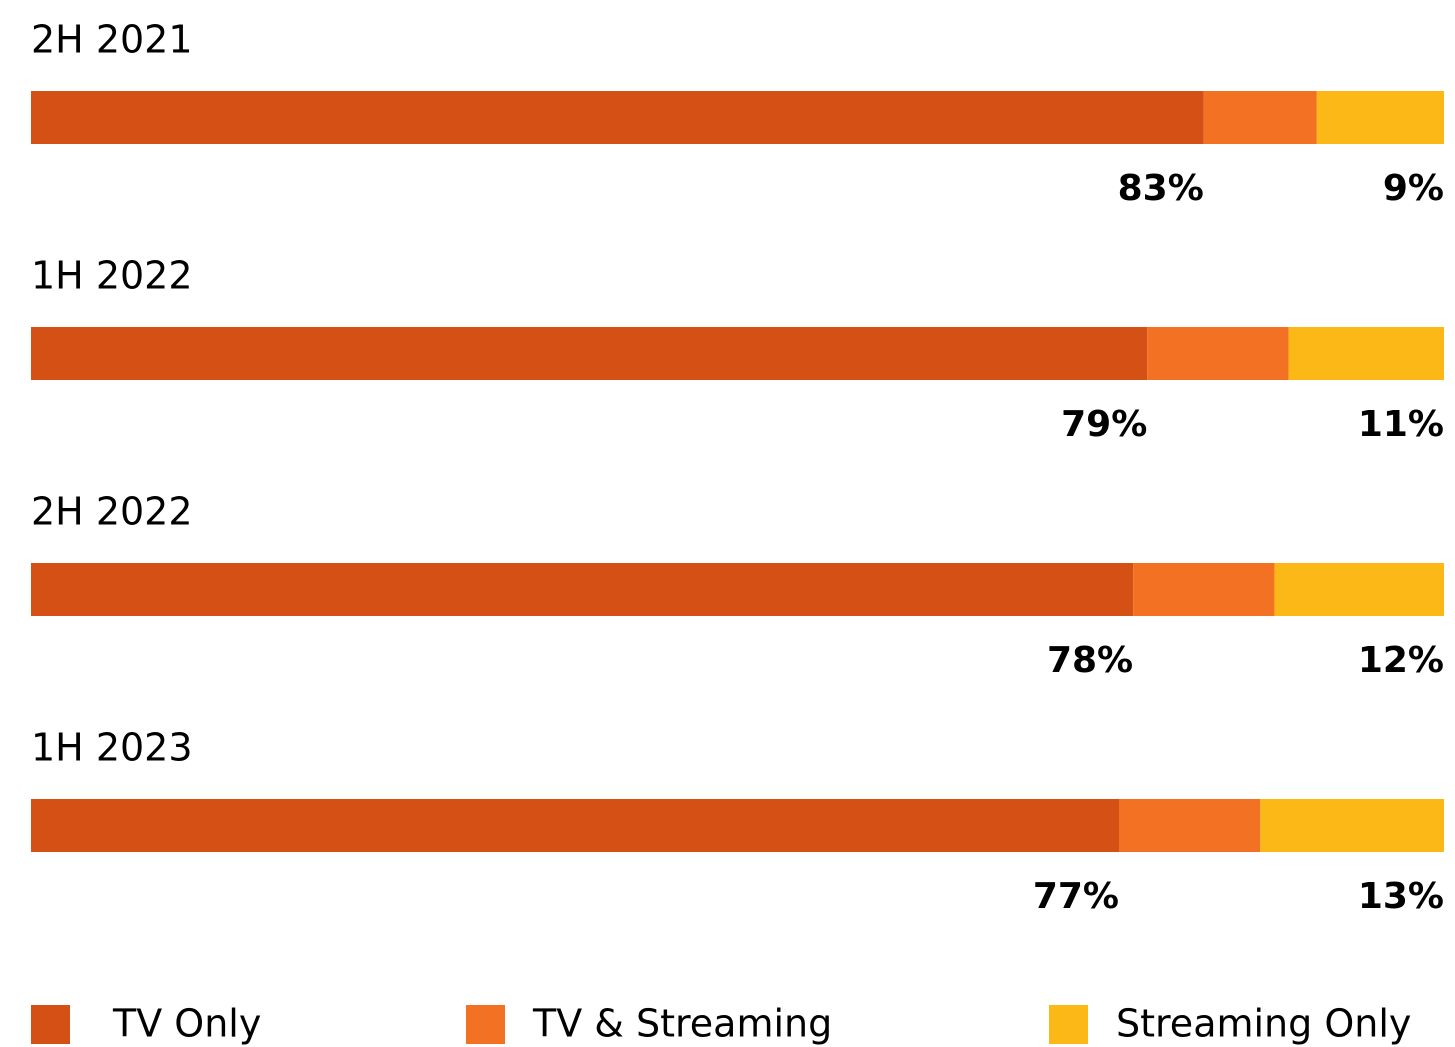 The height and width of the screenshot is (1047, 1455). Describe the element at coordinates (112, 512) in the screenshot. I see `category-label: 2H 2022` at that location.